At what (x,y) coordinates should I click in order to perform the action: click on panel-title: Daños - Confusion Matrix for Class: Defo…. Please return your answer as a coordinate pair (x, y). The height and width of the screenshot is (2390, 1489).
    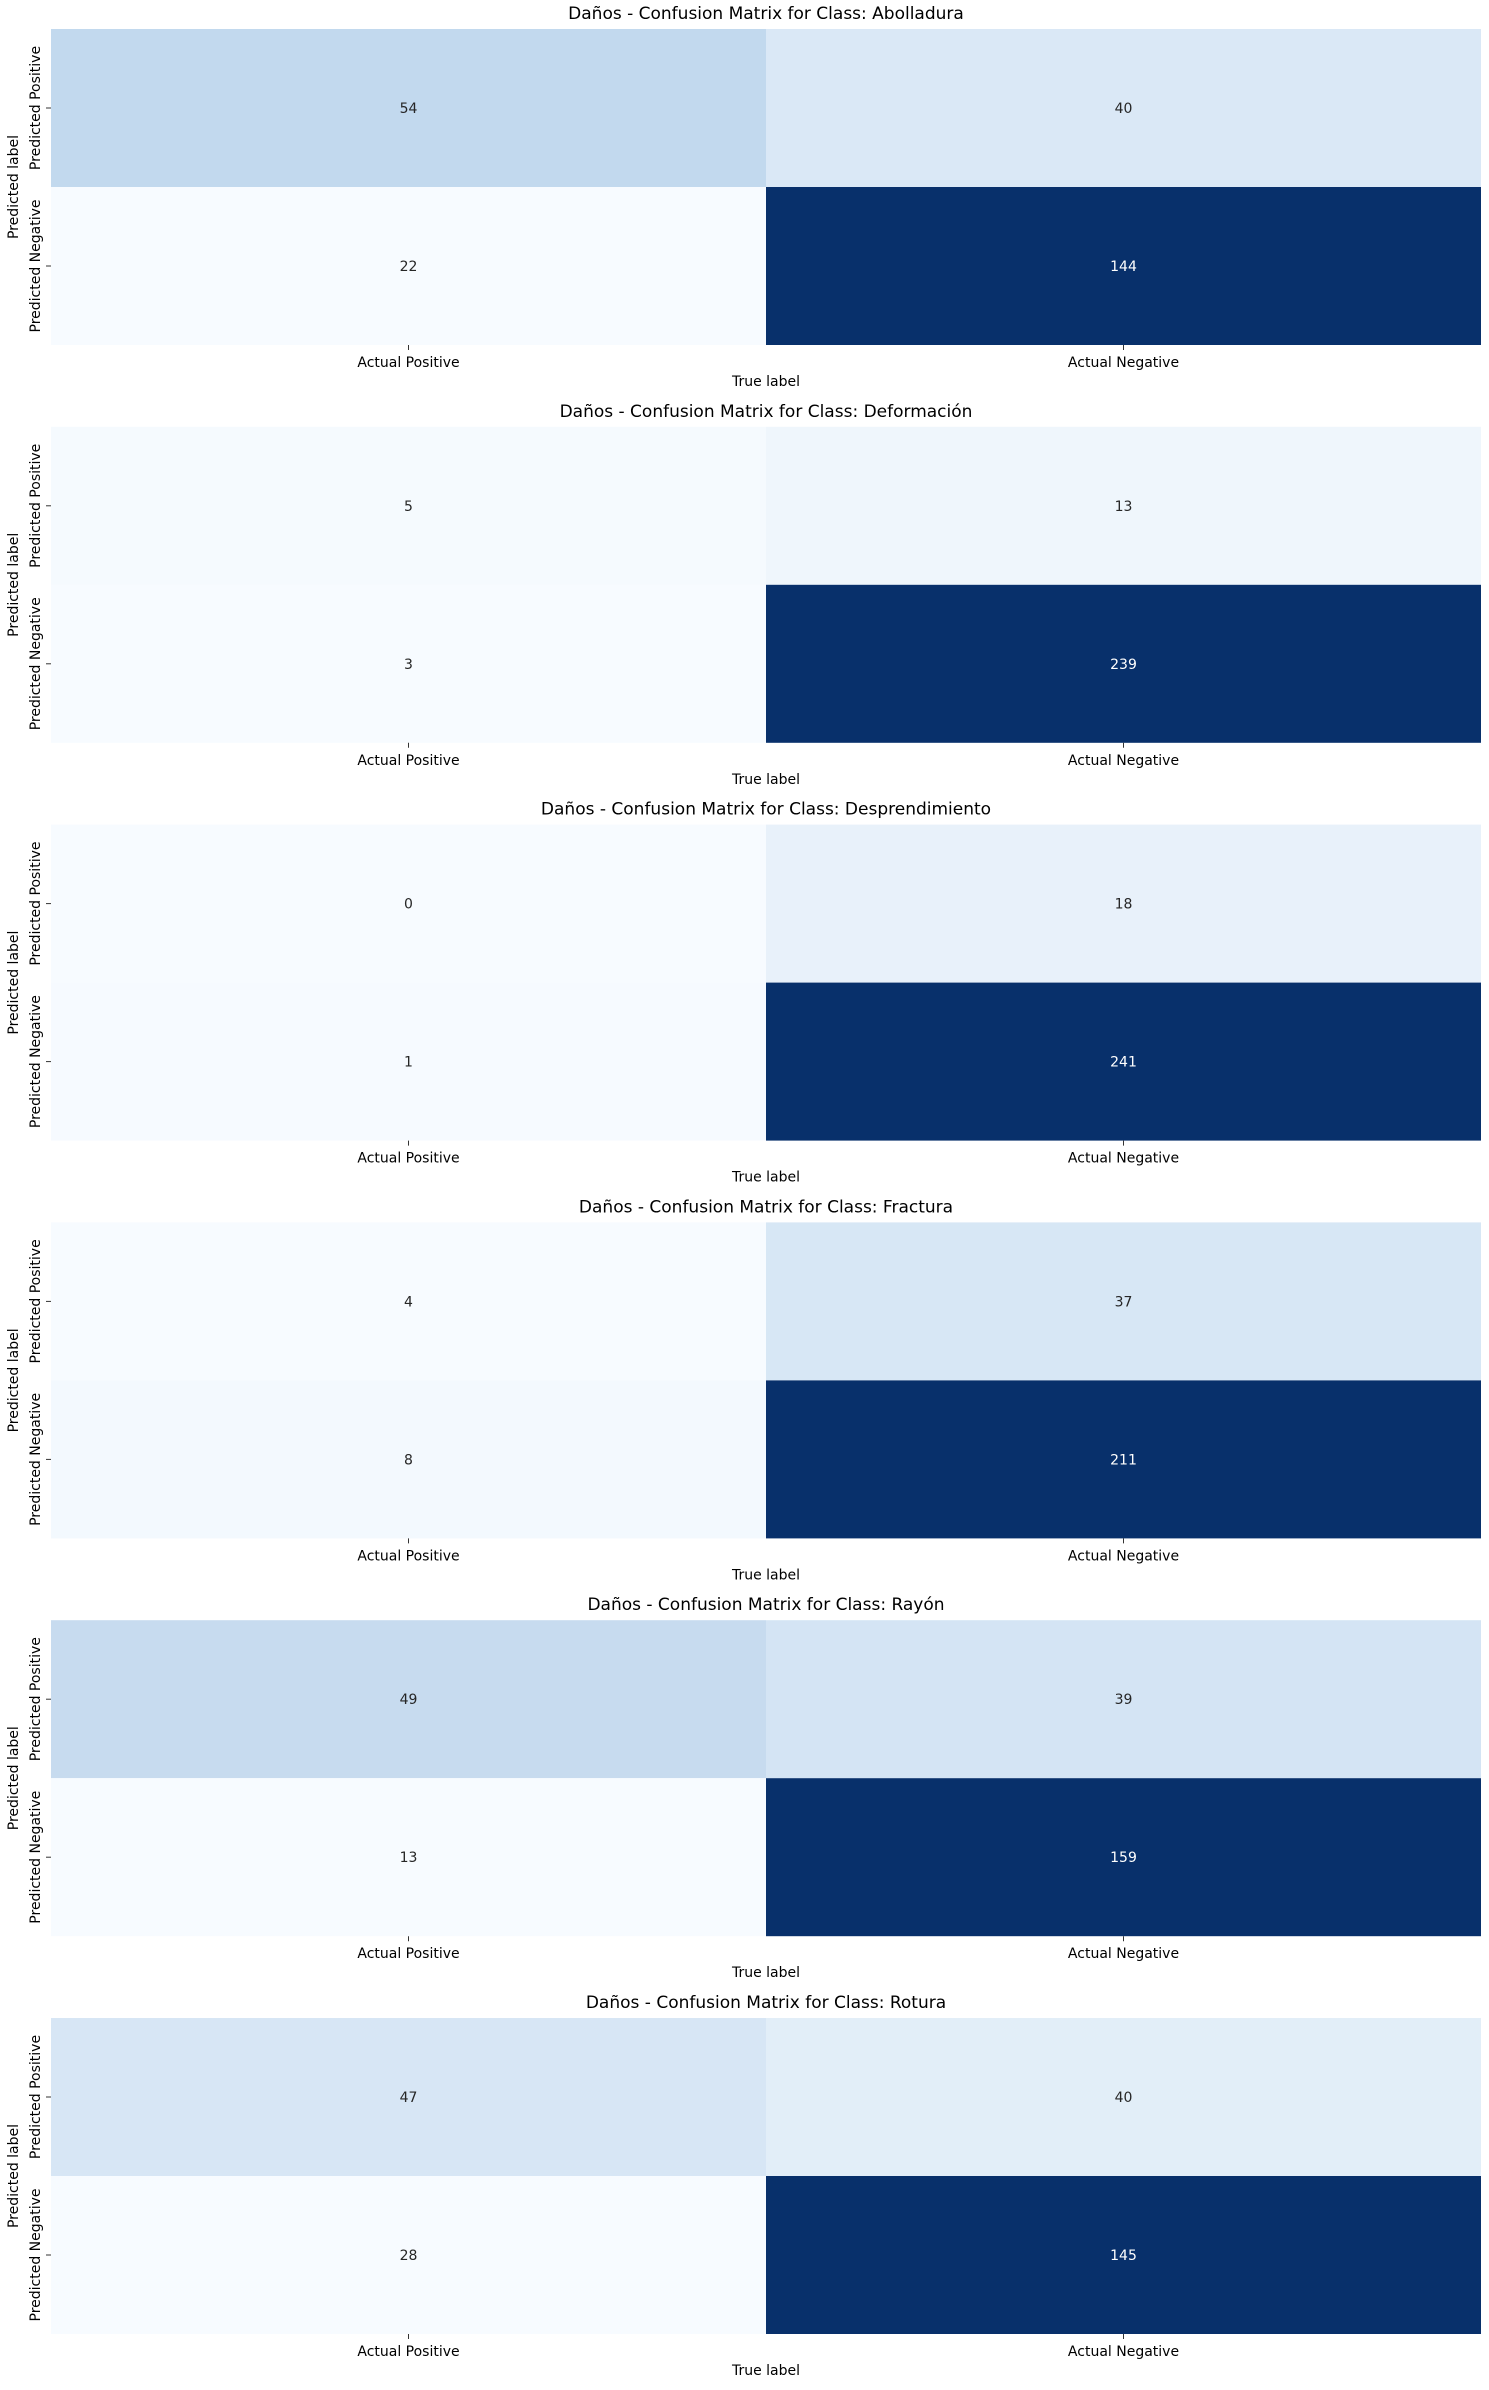
    Looking at the image, I should click on (766, 412).